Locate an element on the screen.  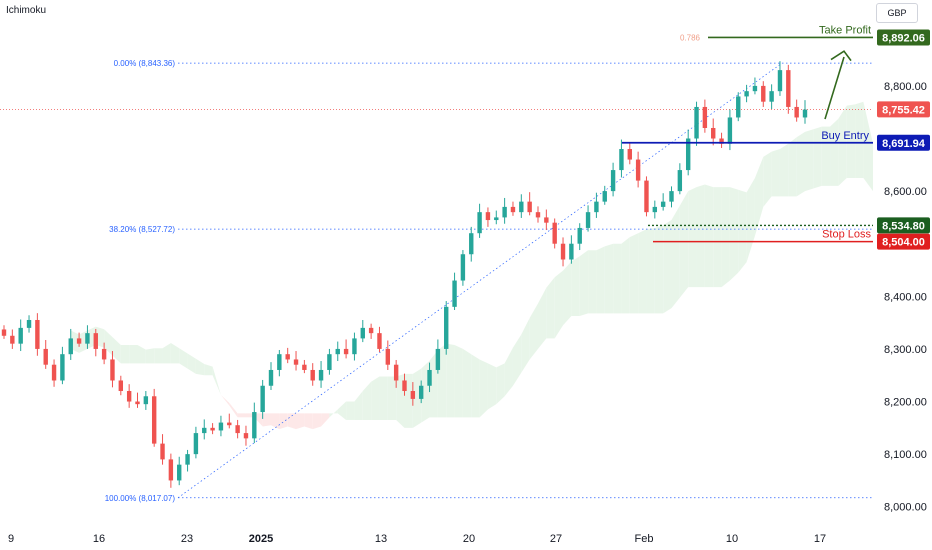
y-axis-tick: 8,100.00 is located at coordinates (905, 455).